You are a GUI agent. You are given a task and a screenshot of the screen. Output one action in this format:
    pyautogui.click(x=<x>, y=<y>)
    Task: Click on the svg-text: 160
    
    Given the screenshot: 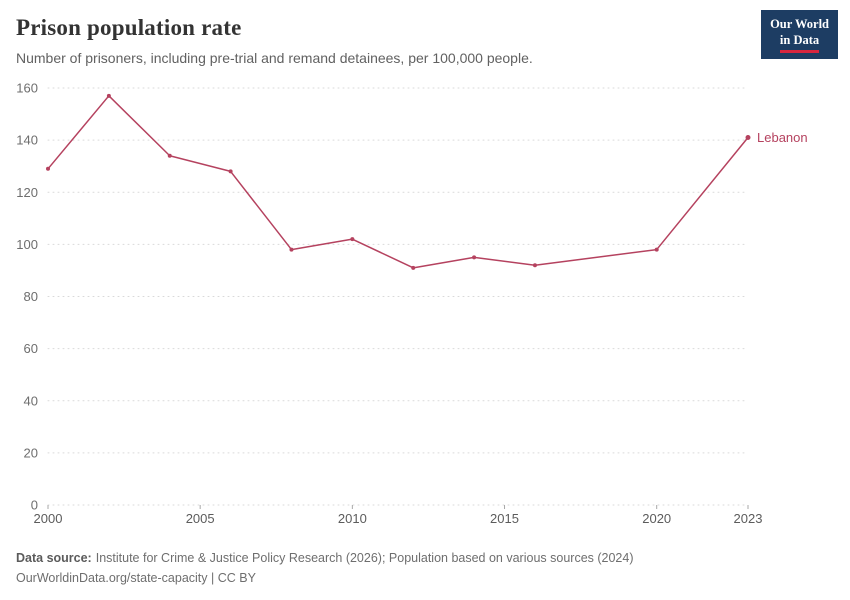 What is the action you would take?
    pyautogui.click(x=27, y=88)
    